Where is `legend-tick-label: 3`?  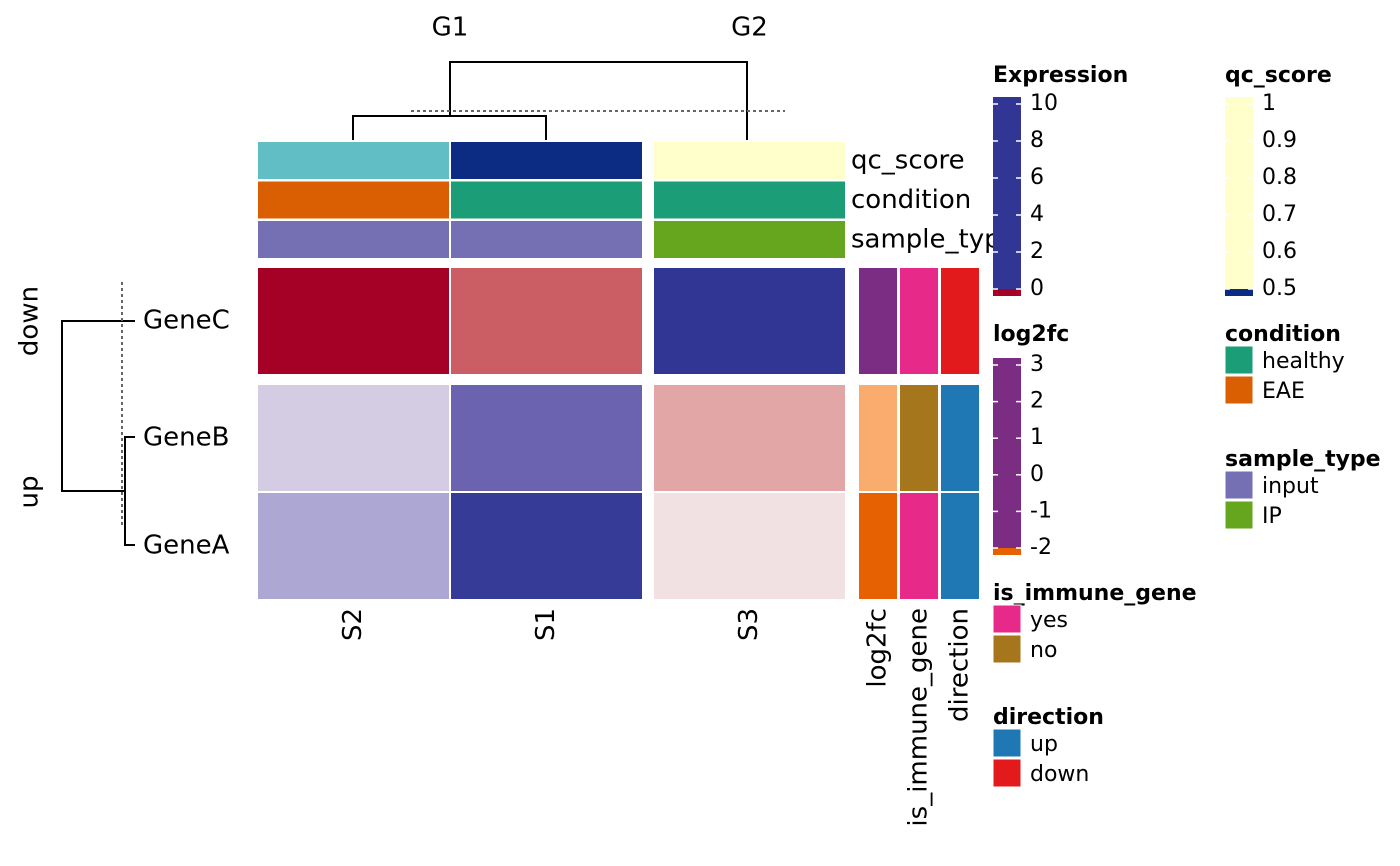
legend-tick-label: 3 is located at coordinates (1037, 364).